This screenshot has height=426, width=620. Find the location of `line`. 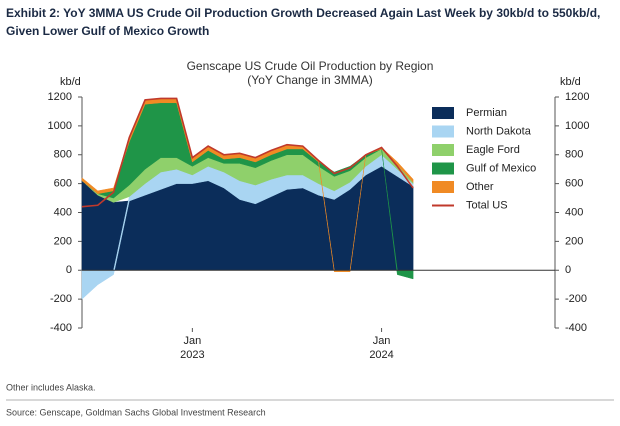

line is located at coordinates (247, 152).